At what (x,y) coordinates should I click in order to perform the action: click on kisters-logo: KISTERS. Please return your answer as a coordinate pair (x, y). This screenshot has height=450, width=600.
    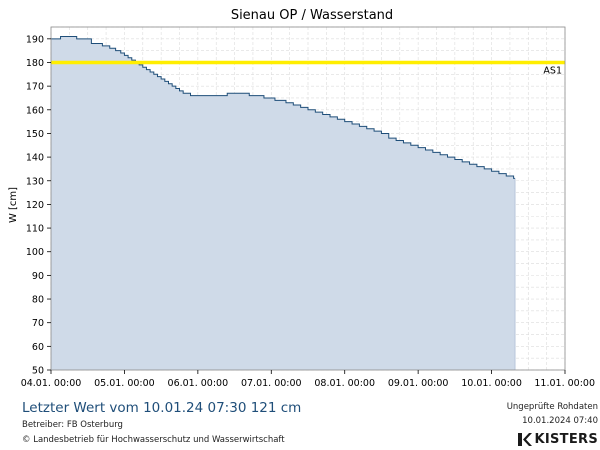
    Looking at the image, I should click on (558, 439).